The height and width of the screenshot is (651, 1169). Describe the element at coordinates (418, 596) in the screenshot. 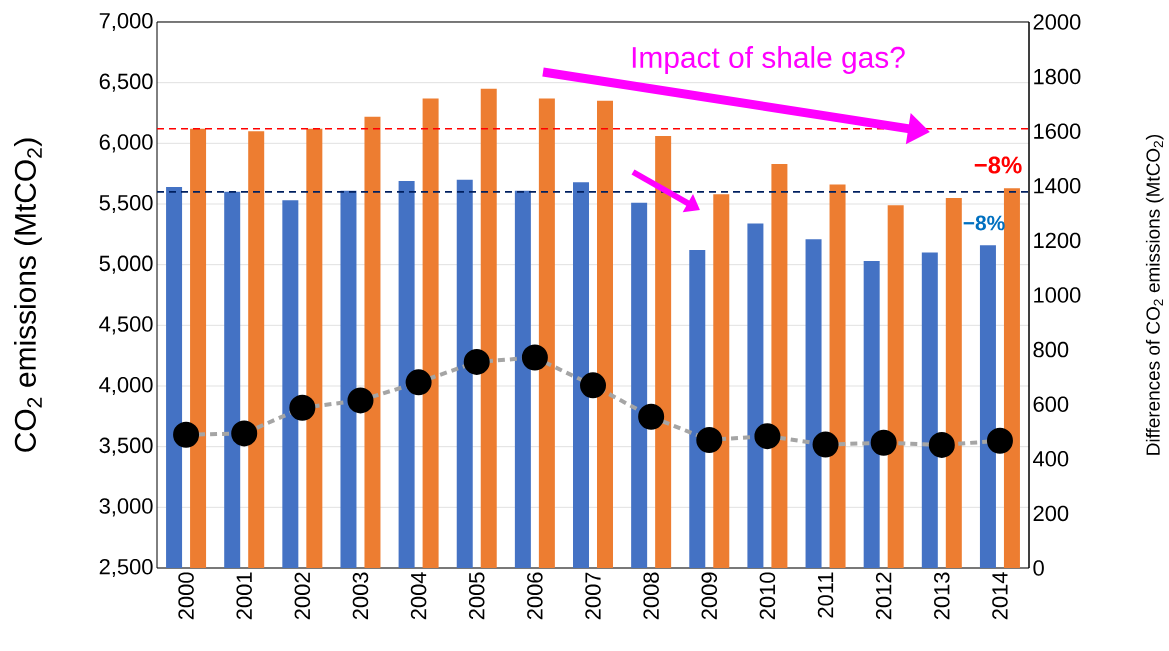

I see `x-tick-label: 2004` at that location.